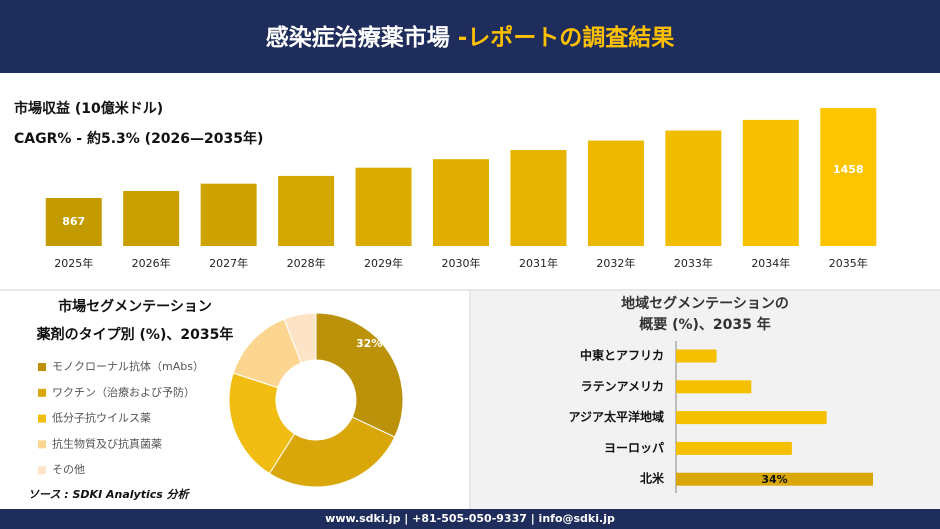 The width and height of the screenshot is (940, 529). What do you see at coordinates (615, 263) in the screenshot?
I see `x-tick-label: 2032年` at bounding box center [615, 263].